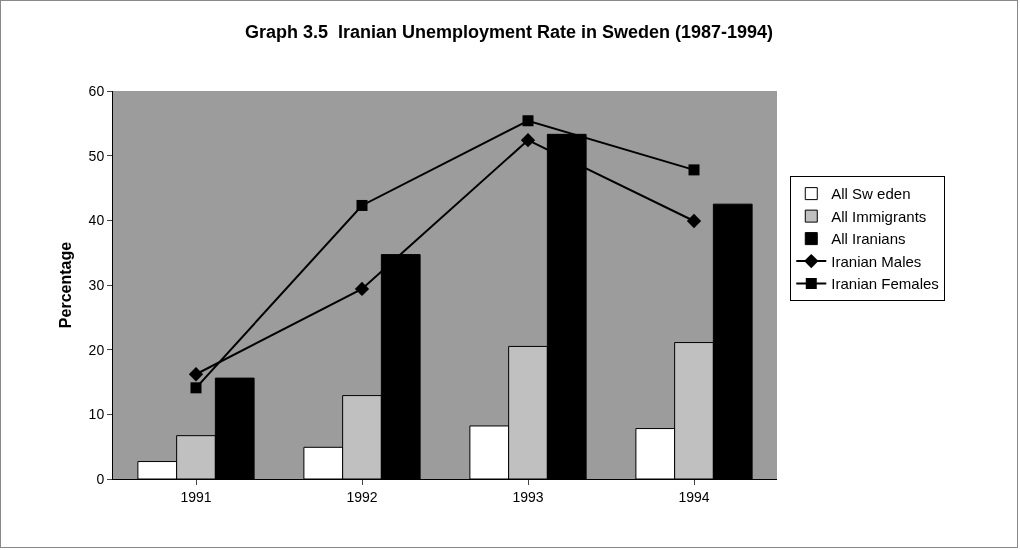 This screenshot has height=550, width=1020. What do you see at coordinates (528, 496) in the screenshot?
I see `x-tick-label: 1993` at bounding box center [528, 496].